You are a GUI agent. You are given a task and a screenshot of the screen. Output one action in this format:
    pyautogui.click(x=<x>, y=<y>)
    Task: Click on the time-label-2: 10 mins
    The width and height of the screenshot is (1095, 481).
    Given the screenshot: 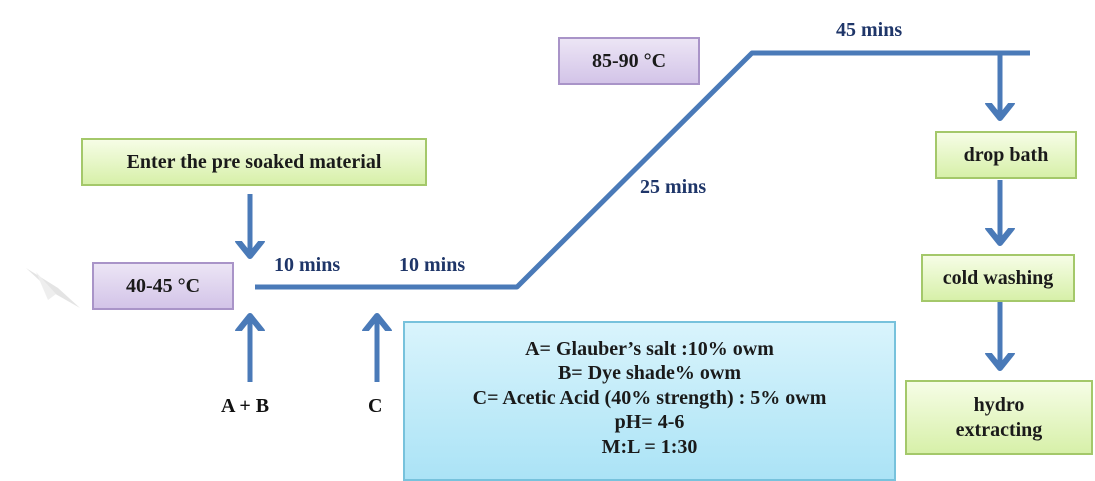 What is the action you would take?
    pyautogui.click(x=432, y=265)
    